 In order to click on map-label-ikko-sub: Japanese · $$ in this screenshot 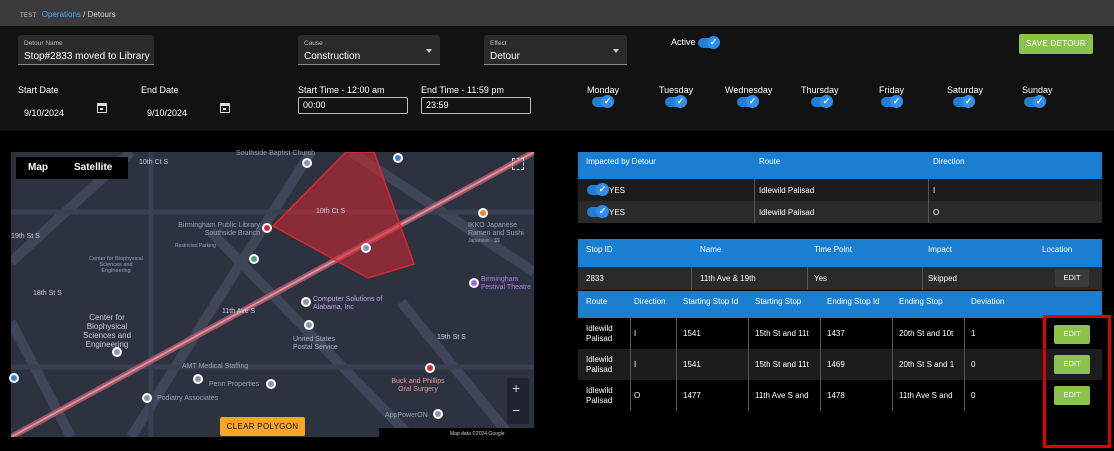, I will do `click(484, 241)`.